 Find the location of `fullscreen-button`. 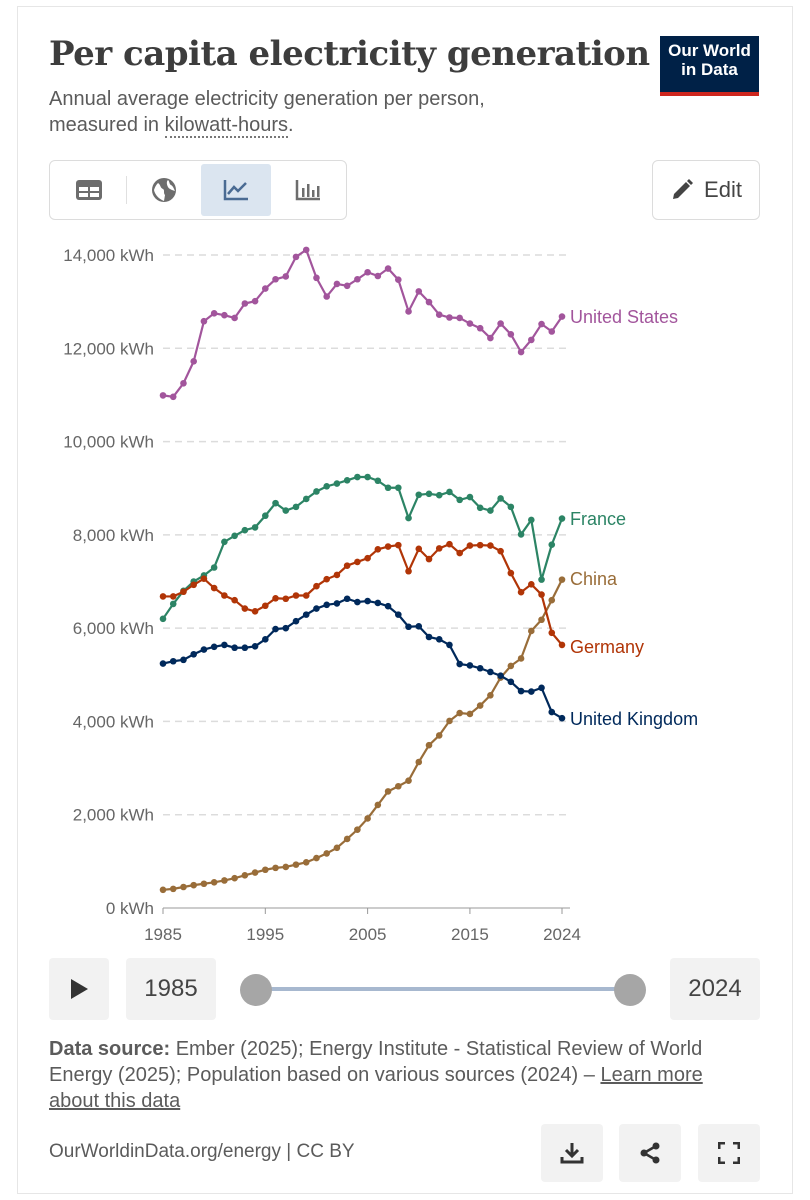

fullscreen-button is located at coordinates (729, 1153).